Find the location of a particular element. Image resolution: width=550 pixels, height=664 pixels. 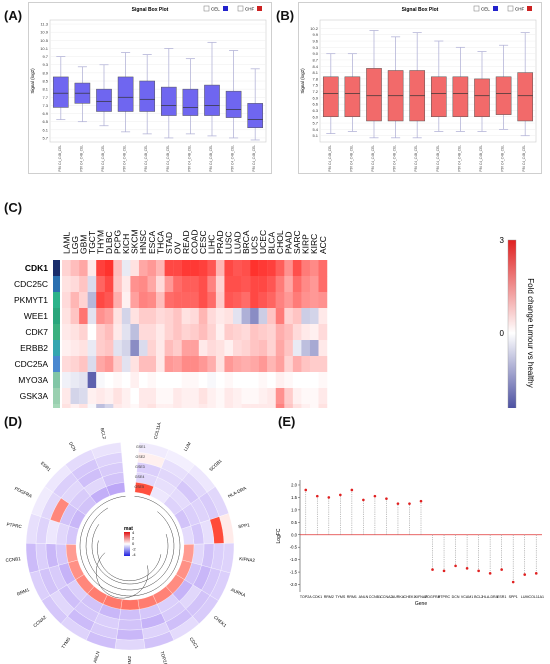

gene-label: RRM1 is located at coordinates (23, 592).